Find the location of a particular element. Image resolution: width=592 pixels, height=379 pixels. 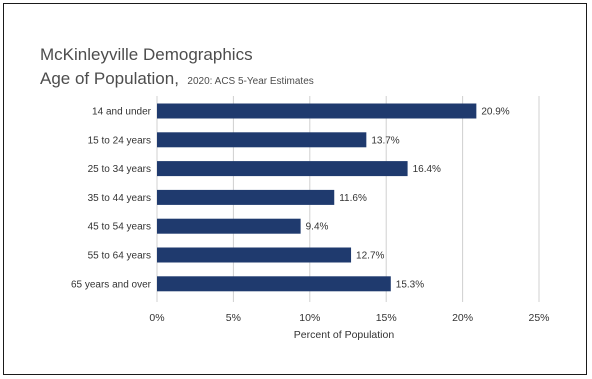

category-label: 65 years and over is located at coordinates (111, 284).